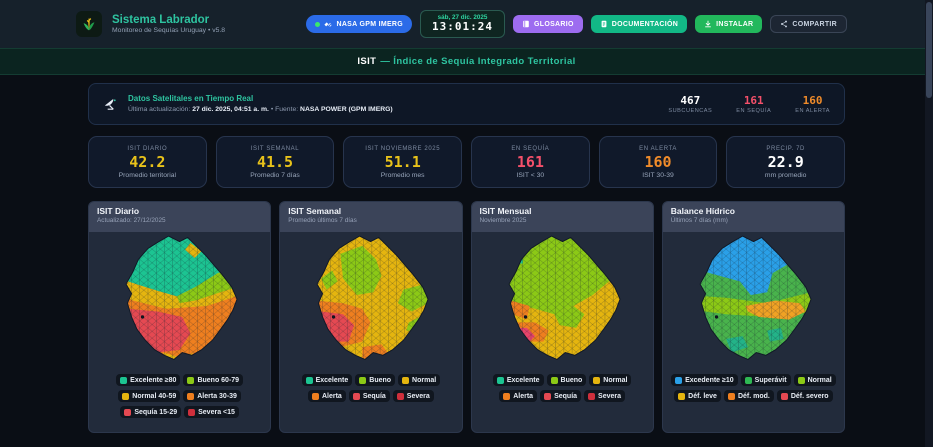 Image resolution: width=933 pixels, height=447 pixels. I want to click on uruguay-map-balance, so click(753, 300).